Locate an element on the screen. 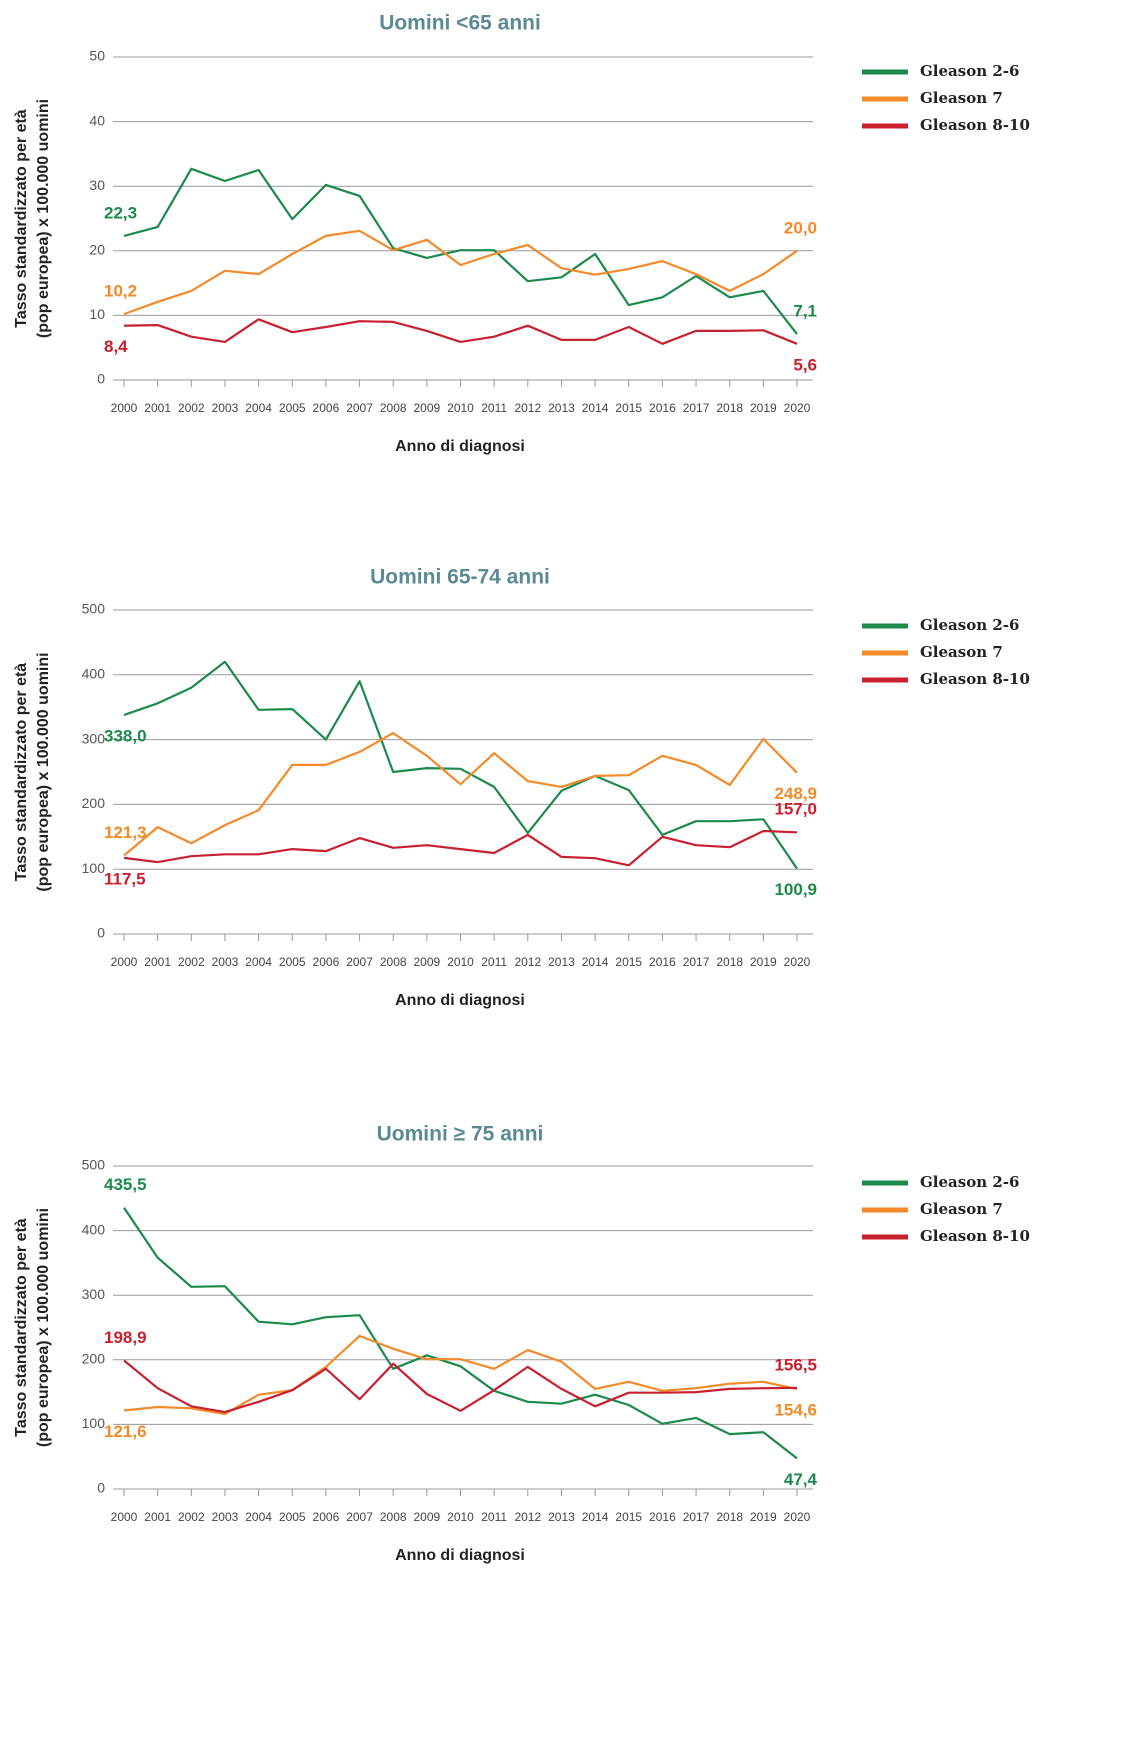 The height and width of the screenshot is (1750, 1148). value-label: 20,0 is located at coordinates (800, 227).